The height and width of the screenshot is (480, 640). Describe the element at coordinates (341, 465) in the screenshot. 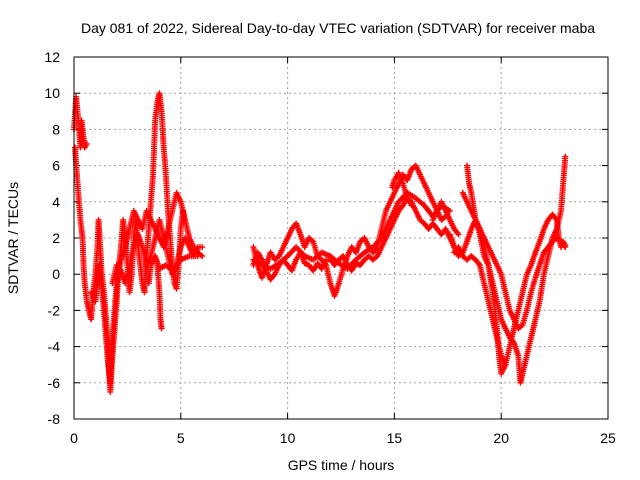

I see `x-axis-label: GPS time / hours` at that location.